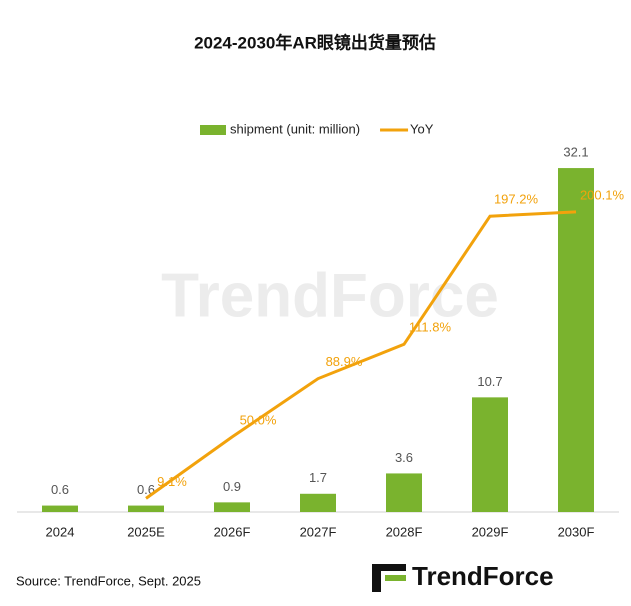 This screenshot has height=606, width=631. What do you see at coordinates (404, 457) in the screenshot?
I see `bar-value-label: 3.6` at bounding box center [404, 457].